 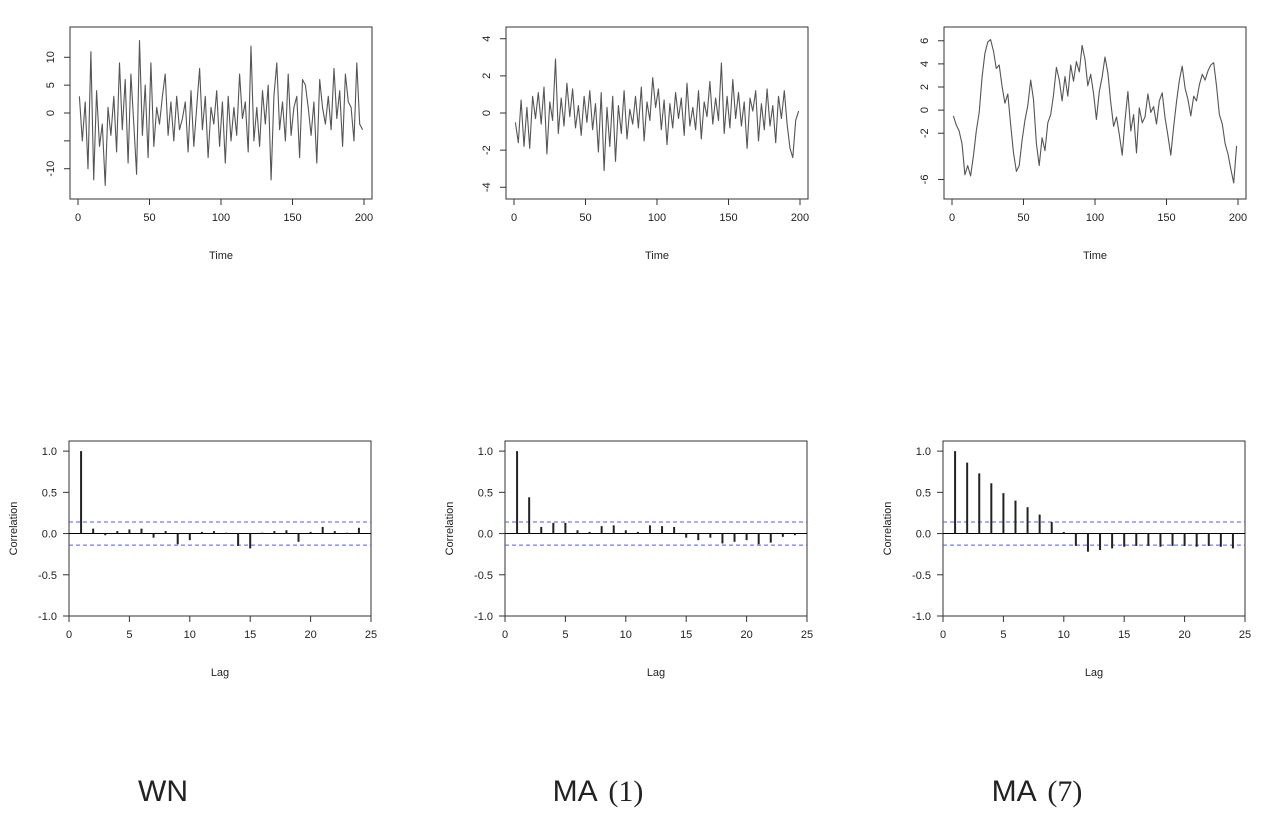 I want to click on caption-wn: WN, so click(x=163, y=791).